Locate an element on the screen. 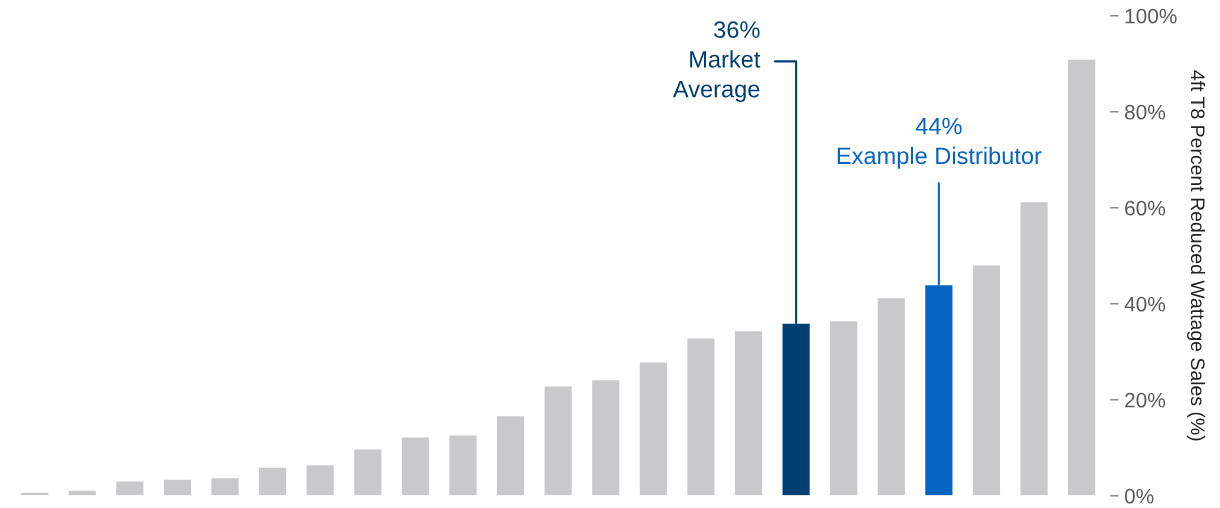 Image resolution: width=1220 pixels, height=508 pixels. y-tick-label: 100% is located at coordinates (1151, 16).